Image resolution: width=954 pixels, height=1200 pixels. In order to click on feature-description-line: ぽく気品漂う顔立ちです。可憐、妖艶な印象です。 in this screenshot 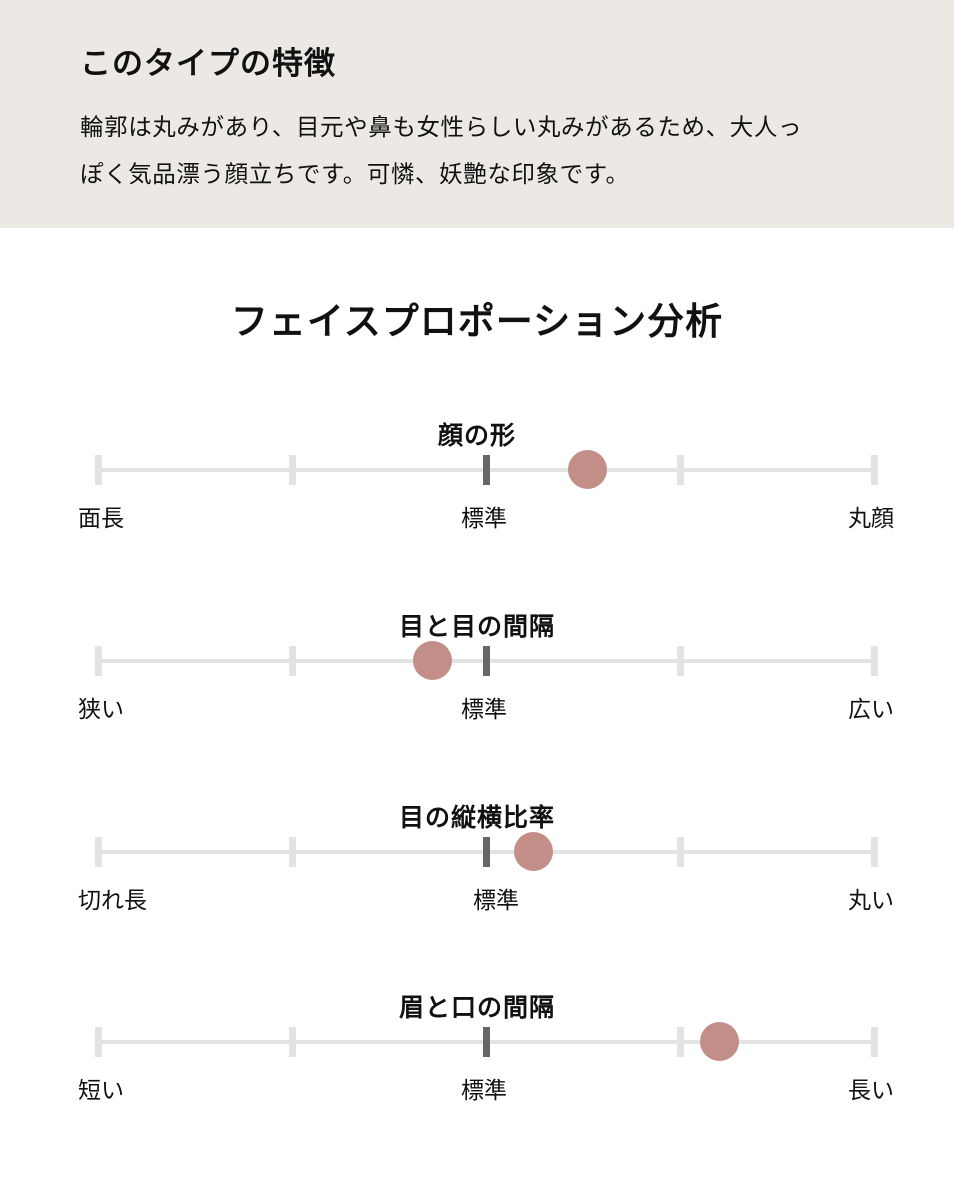, I will do `click(355, 174)`.